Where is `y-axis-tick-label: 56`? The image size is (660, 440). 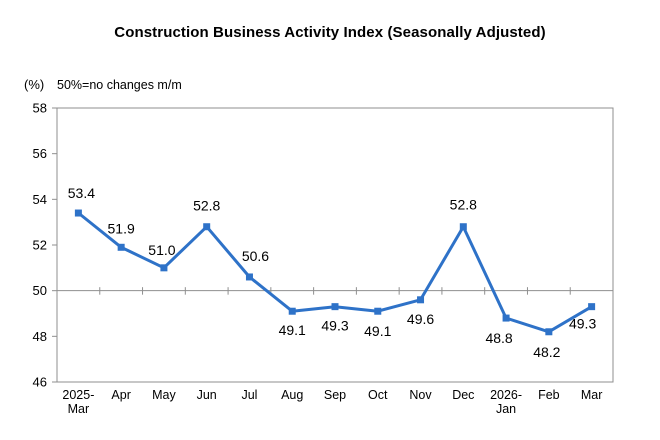 y-axis-tick-label: 56 is located at coordinates (40, 153).